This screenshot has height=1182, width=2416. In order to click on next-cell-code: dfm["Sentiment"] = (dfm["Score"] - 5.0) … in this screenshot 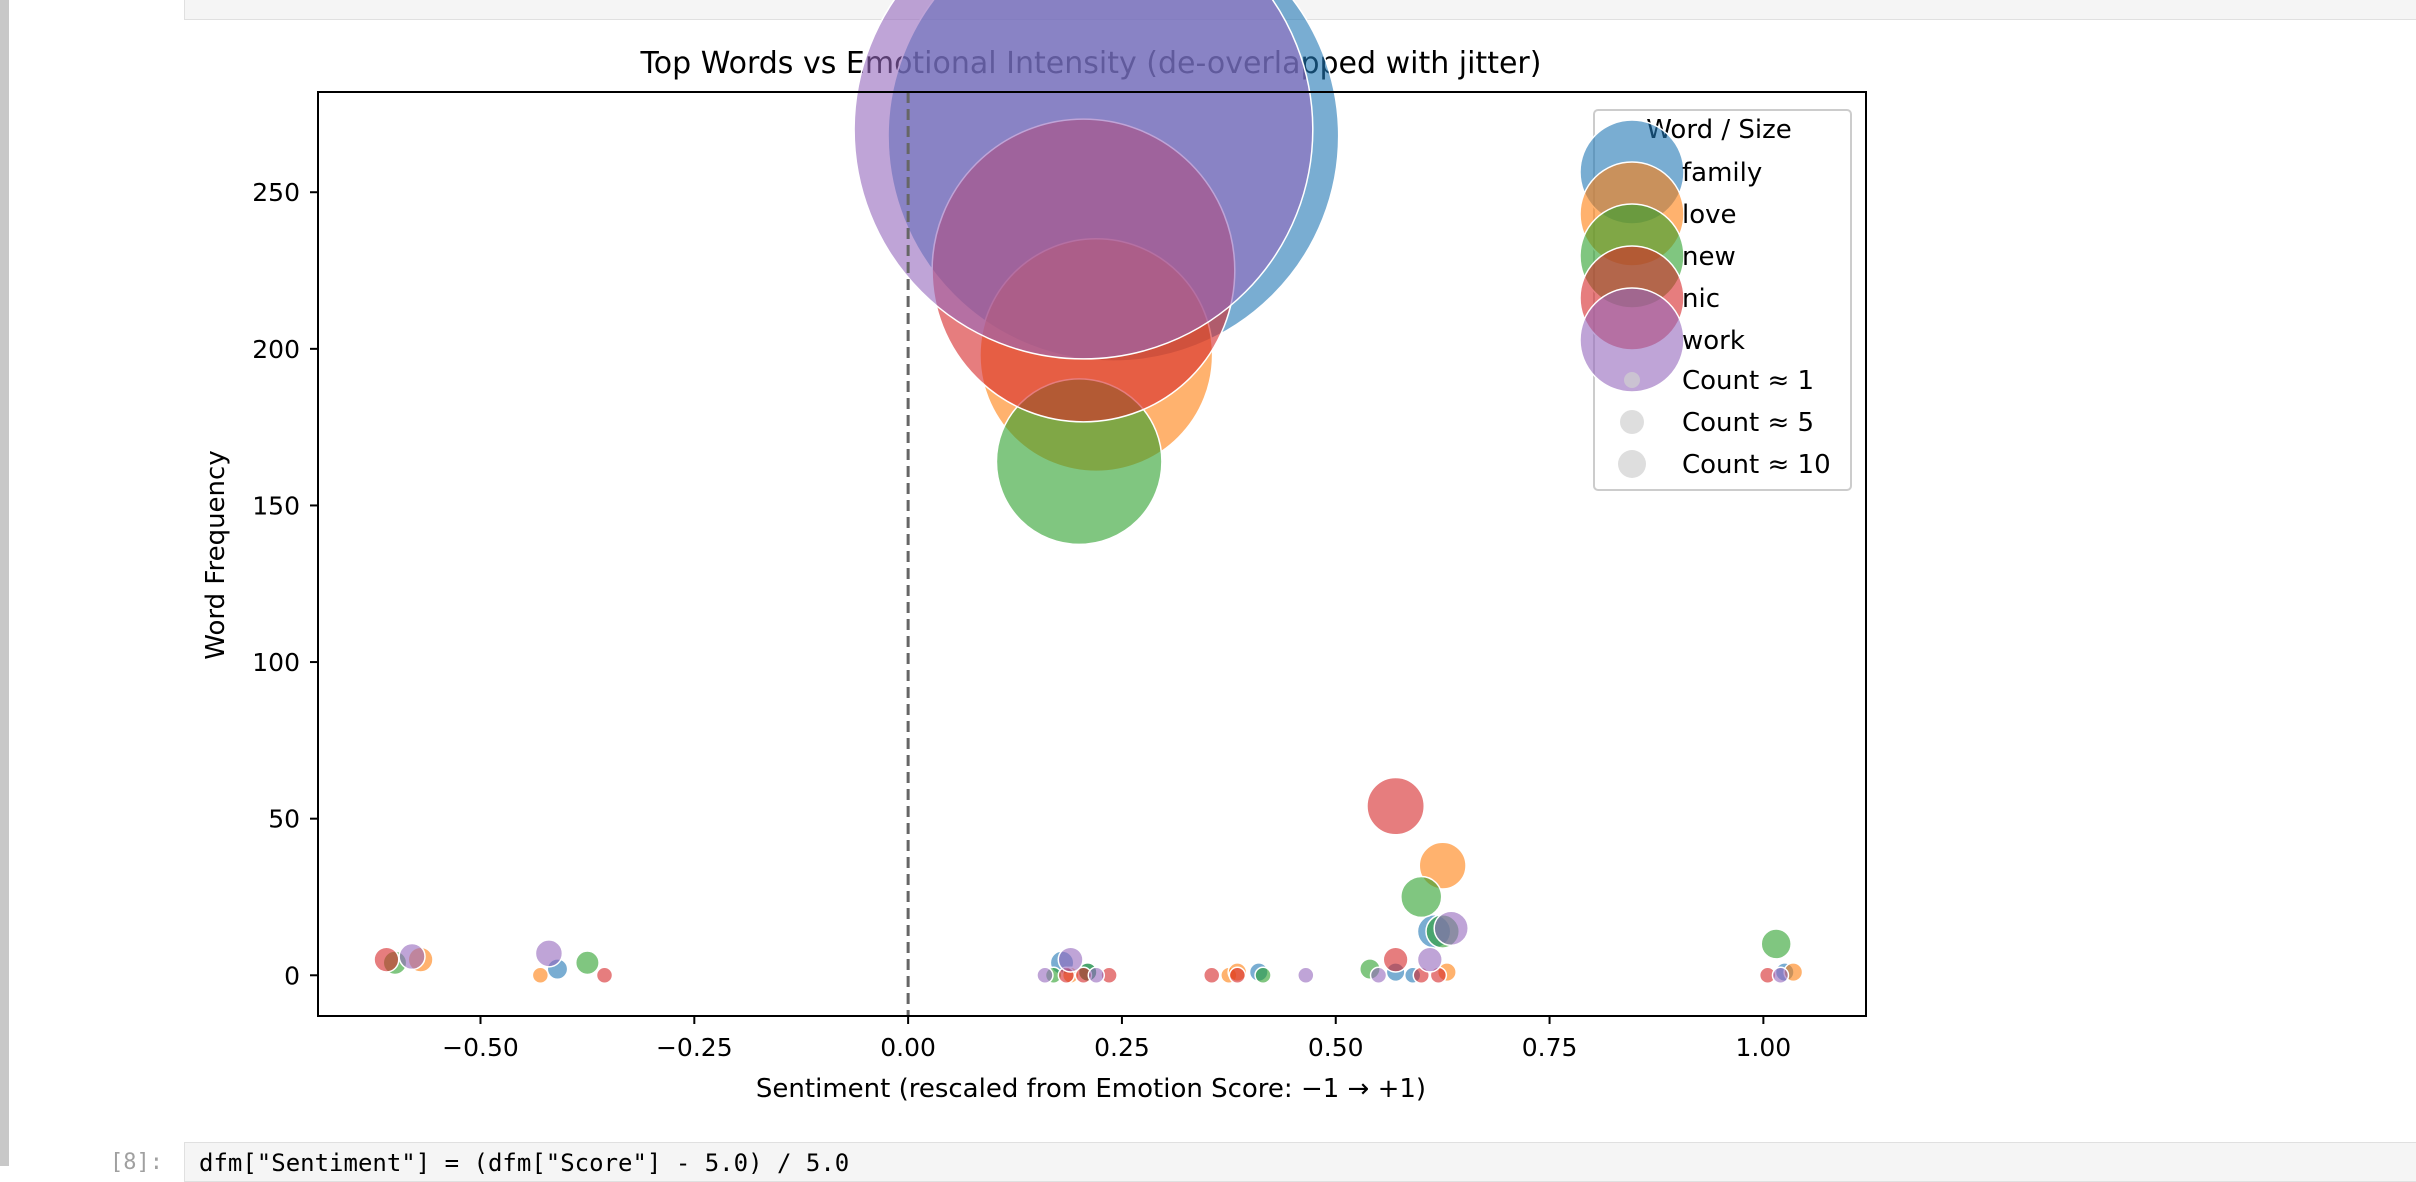, I will do `click(524, 1163)`.